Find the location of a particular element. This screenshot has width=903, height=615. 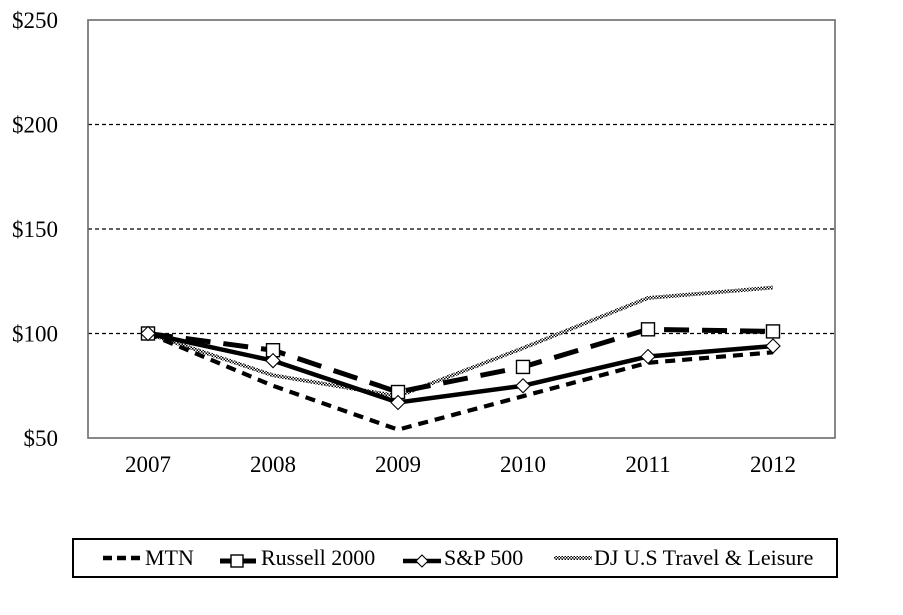

legend-label-russell-2000: Russell 2000 is located at coordinates (318, 557).